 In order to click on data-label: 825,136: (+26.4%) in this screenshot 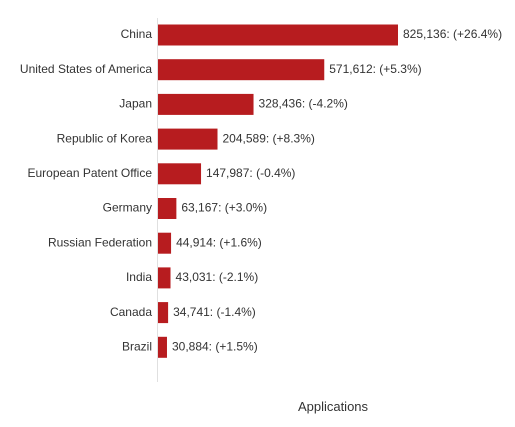, I will do `click(452, 34)`.